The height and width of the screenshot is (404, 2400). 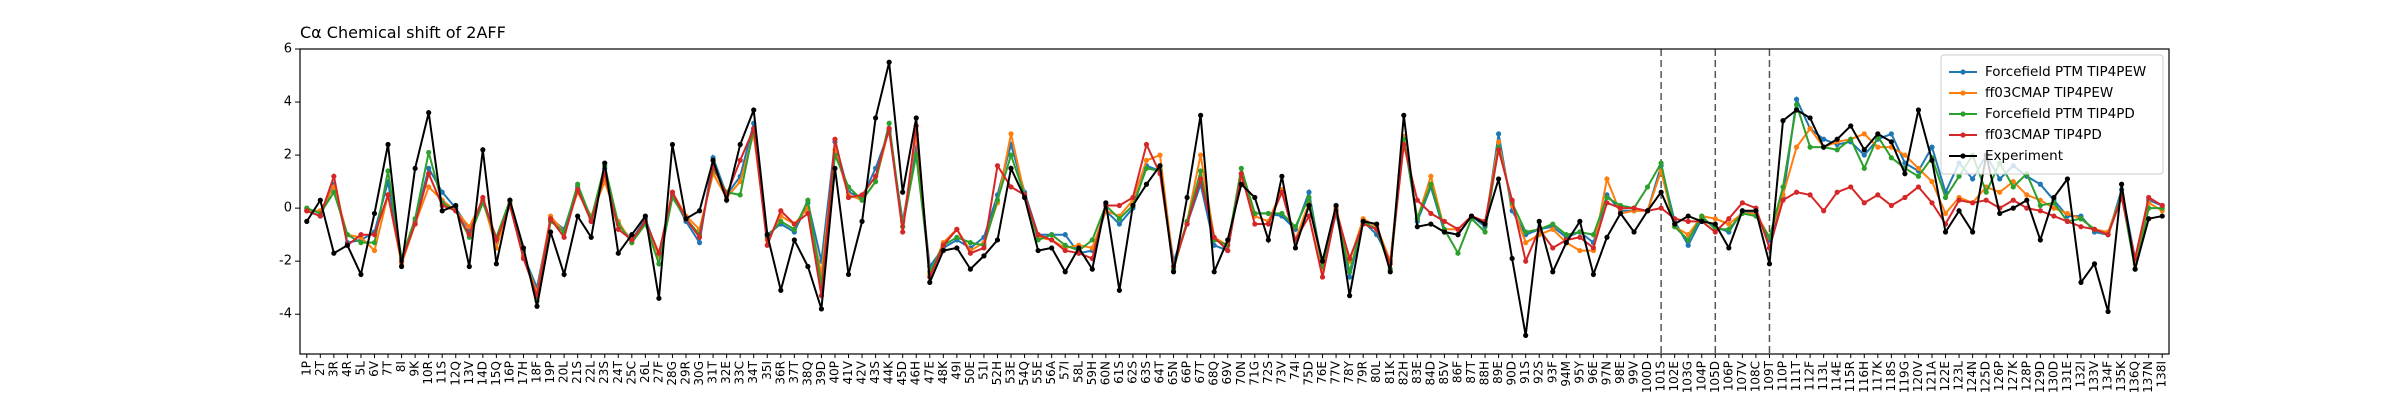 I want to click on x-tick-label: 74I, so click(x=1295, y=370).